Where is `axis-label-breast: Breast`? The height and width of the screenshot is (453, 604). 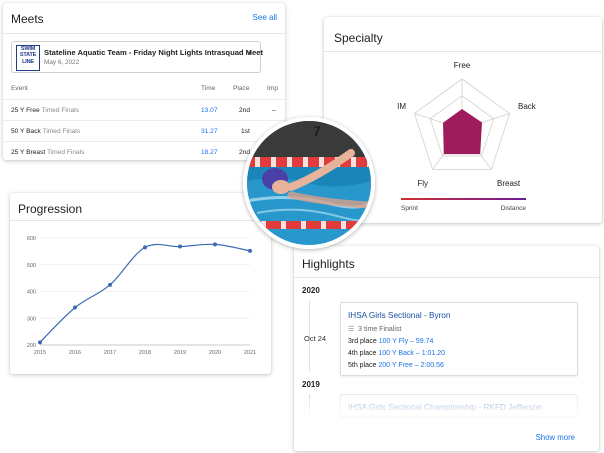
axis-label-breast: Breast is located at coordinates (509, 183).